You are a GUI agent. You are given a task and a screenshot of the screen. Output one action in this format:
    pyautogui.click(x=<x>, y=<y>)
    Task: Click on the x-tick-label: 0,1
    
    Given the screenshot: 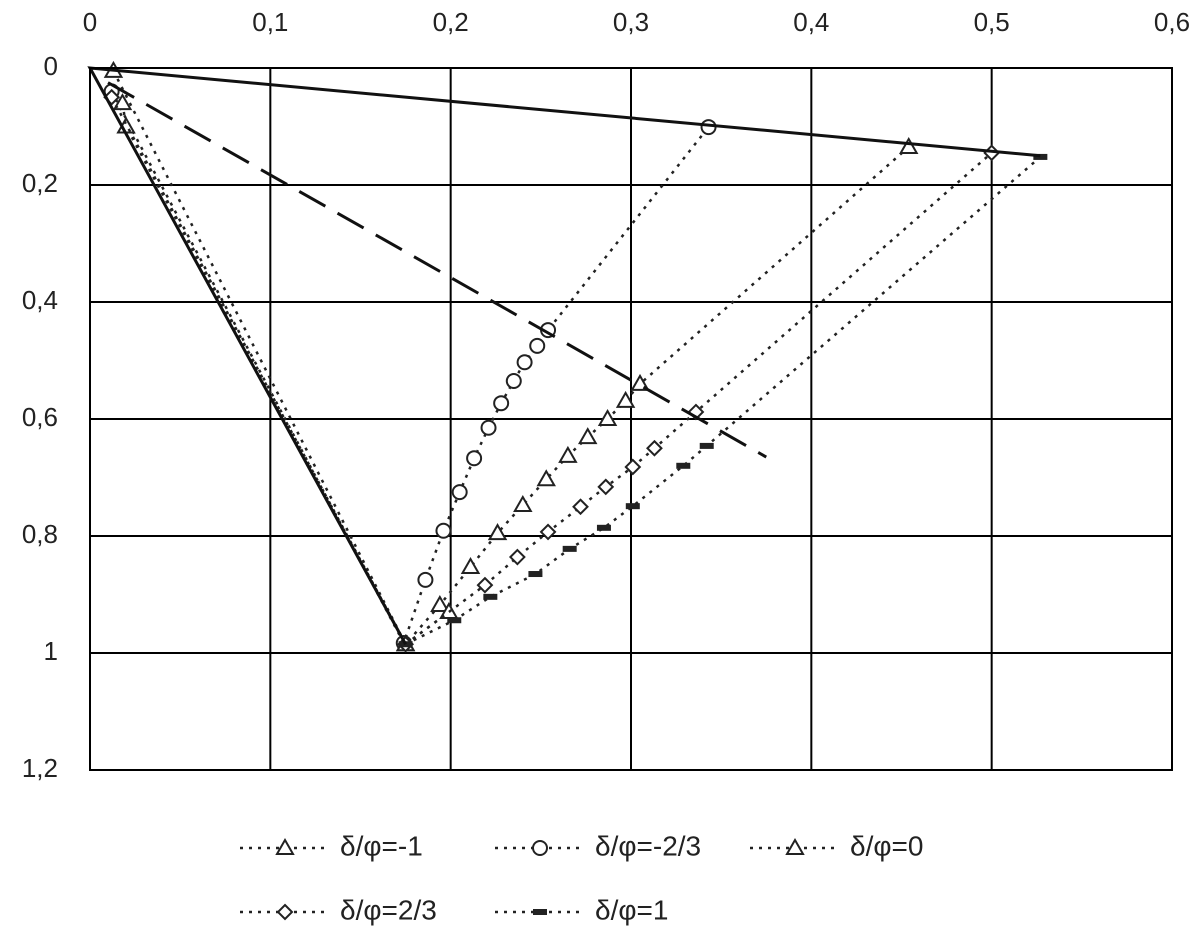 What is the action you would take?
    pyautogui.click(x=270, y=22)
    